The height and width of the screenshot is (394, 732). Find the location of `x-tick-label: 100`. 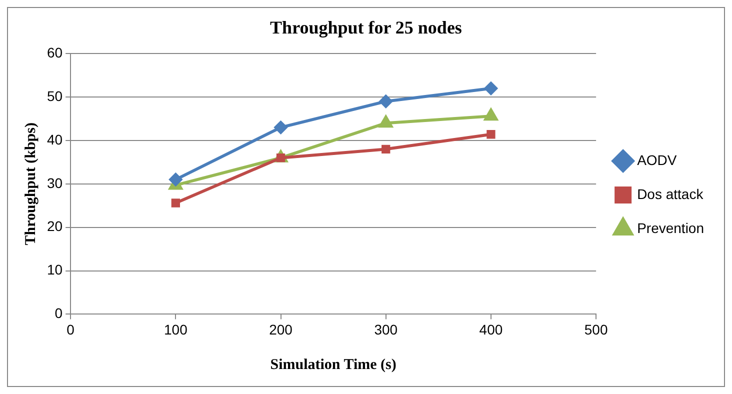

x-tick-label: 100 is located at coordinates (176, 329).